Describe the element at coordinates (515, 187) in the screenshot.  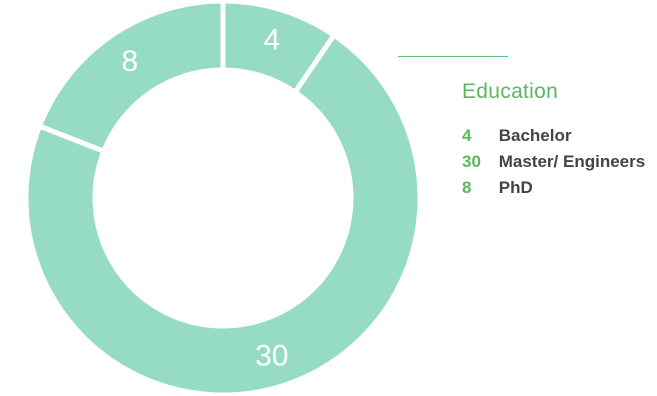
I see `legend-label: PhD` at that location.